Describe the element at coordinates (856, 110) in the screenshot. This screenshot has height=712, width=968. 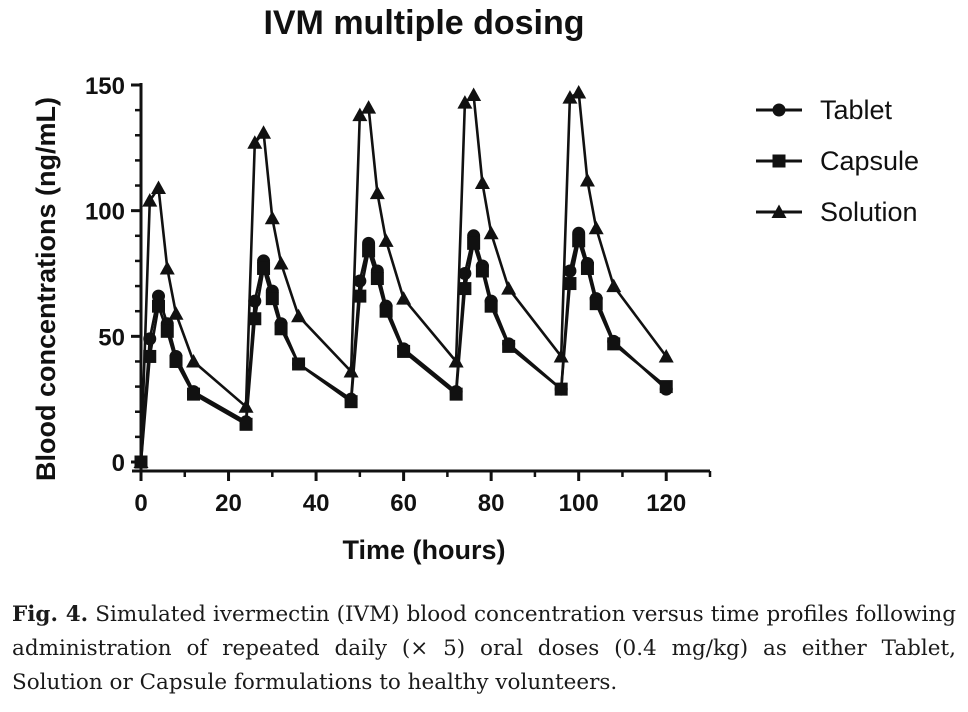
I see `legend-label-tablet: Tablet` at that location.